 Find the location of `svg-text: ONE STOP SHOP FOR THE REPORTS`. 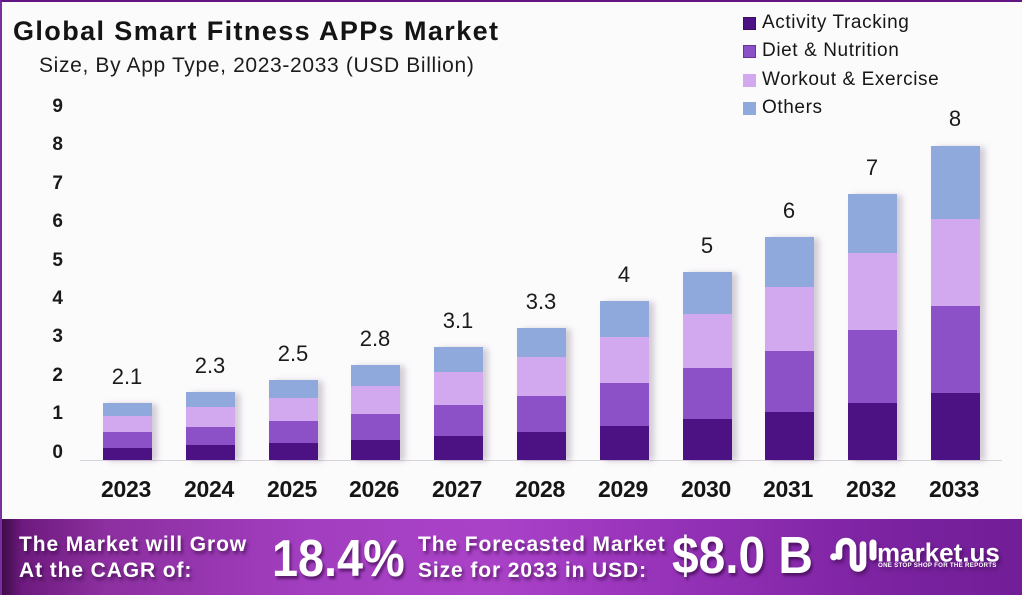

svg-text: ONE STOP SHOP FOR THE REPORTS is located at coordinates (937, 565).